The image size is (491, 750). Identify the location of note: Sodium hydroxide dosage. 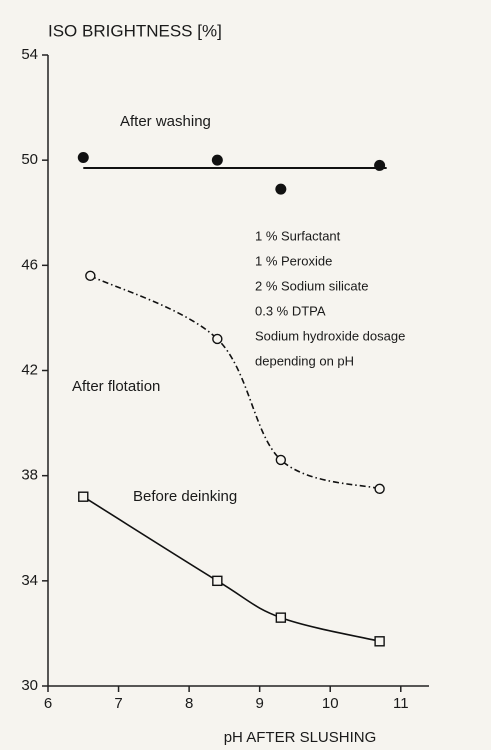
(330, 335).